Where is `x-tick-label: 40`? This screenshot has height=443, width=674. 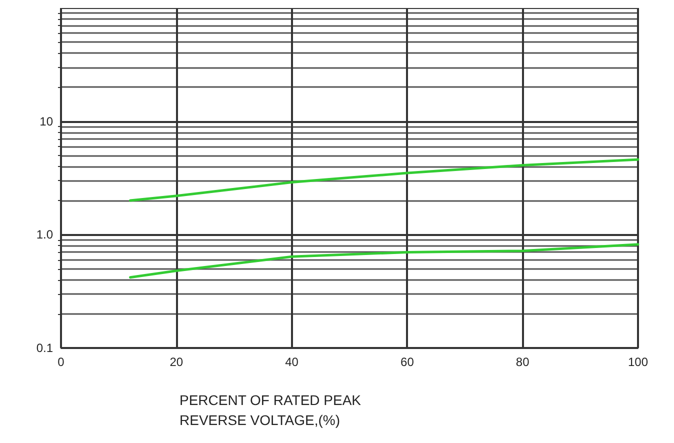 x-tick-label: 40 is located at coordinates (292, 362).